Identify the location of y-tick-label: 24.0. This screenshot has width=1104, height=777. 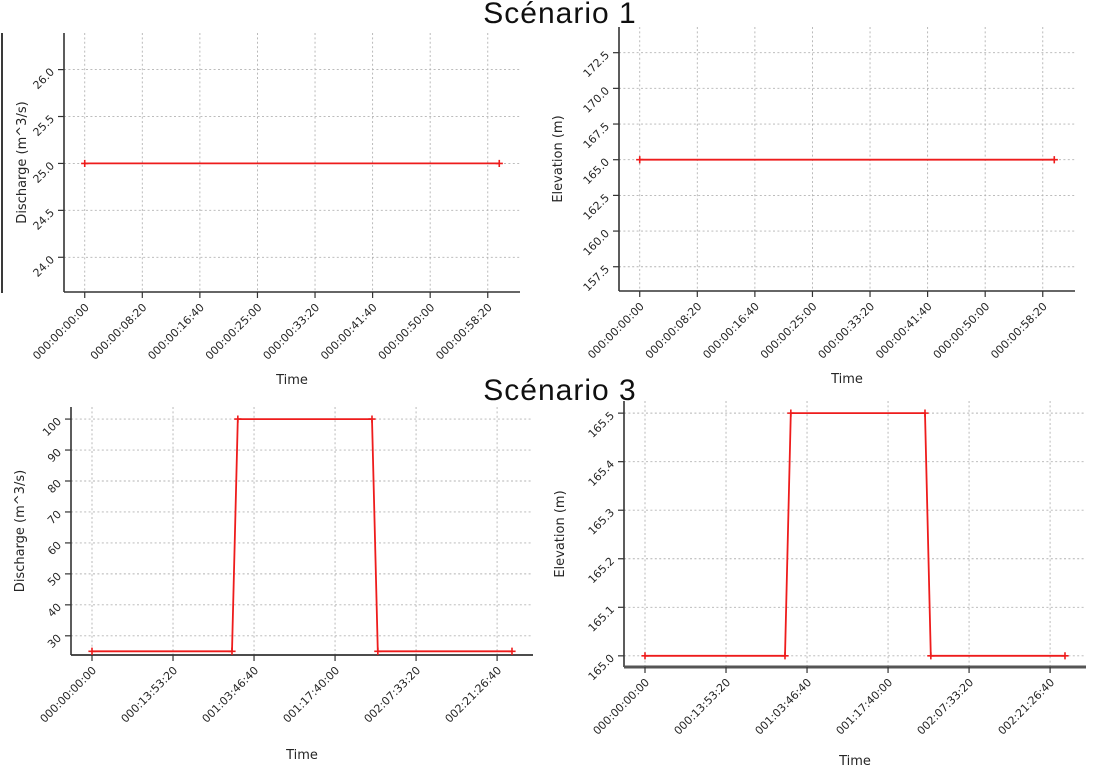
(44, 266).